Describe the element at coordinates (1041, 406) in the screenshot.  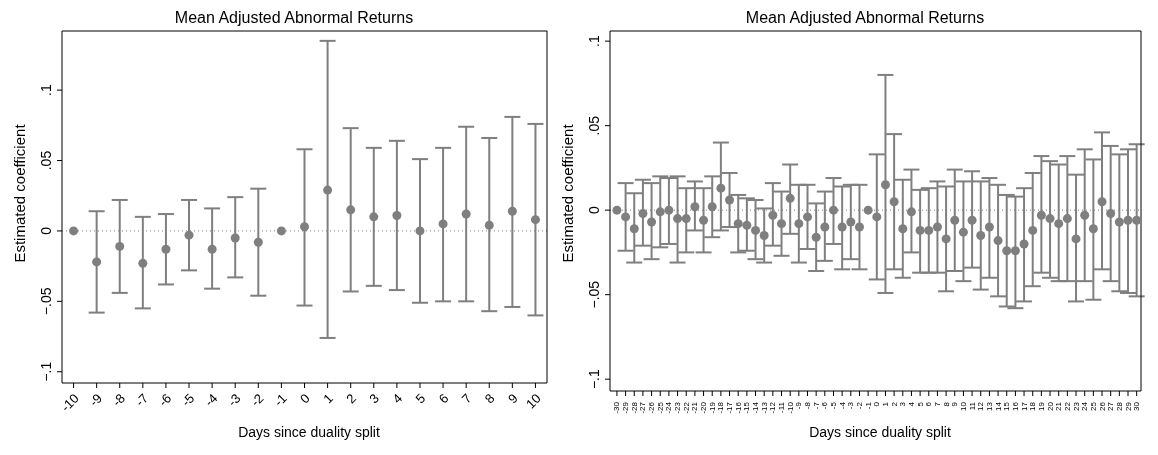
I see `x-tick-label: 19` at that location.